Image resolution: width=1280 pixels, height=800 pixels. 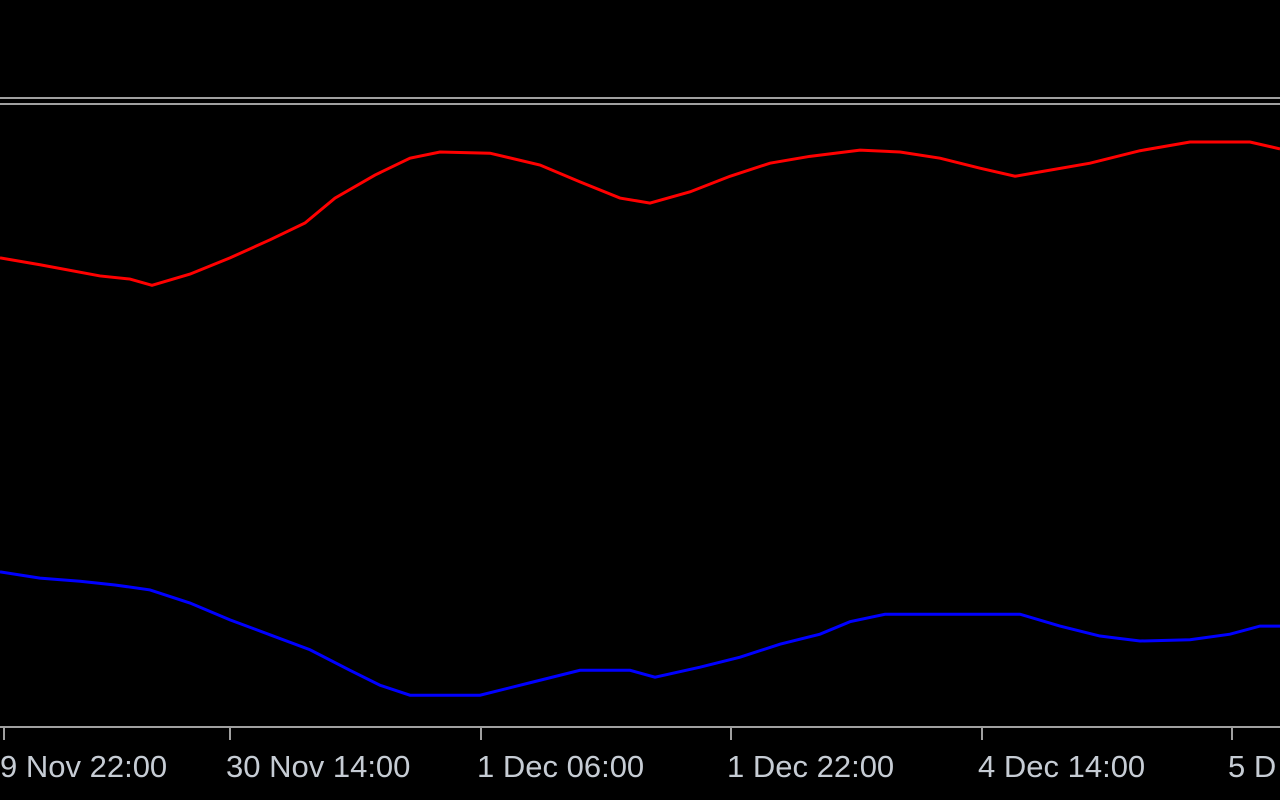 What do you see at coordinates (1061, 766) in the screenshot?
I see `x-tick-label: 4 Dec 14:00` at bounding box center [1061, 766].